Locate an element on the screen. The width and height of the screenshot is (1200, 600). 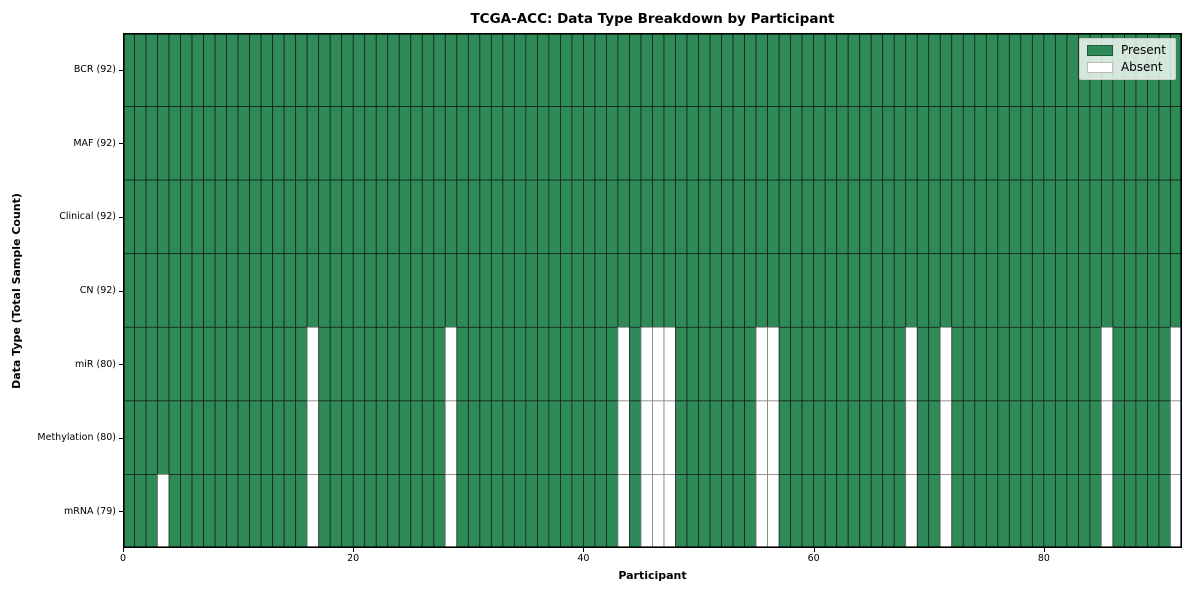
cell-BCR-57-present is located at coordinates (785, 70).